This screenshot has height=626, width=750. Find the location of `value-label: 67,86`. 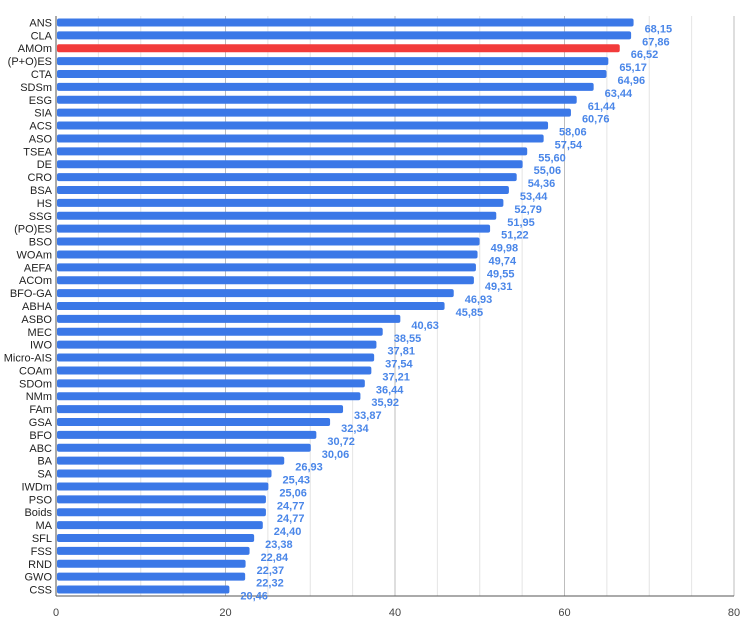

value-label: 67,86 is located at coordinates (656, 42).